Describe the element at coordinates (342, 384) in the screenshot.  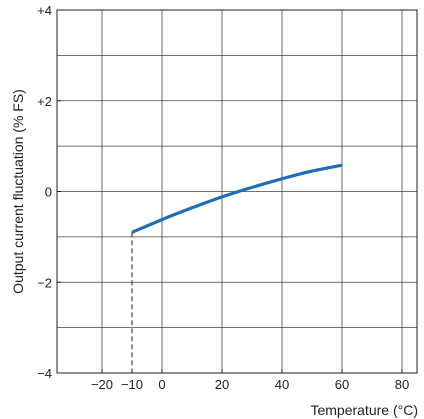
I see `x-tick-label: 60` at that location.